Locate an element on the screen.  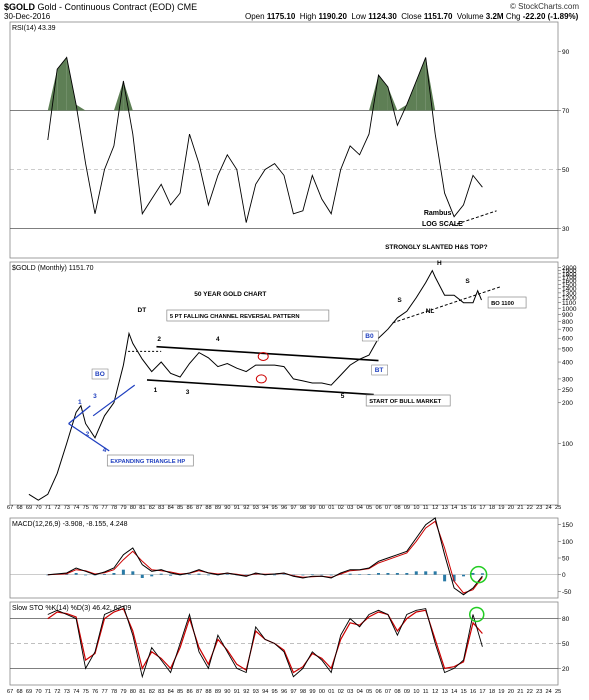
high-value: 1190.20 is located at coordinates (332, 16).